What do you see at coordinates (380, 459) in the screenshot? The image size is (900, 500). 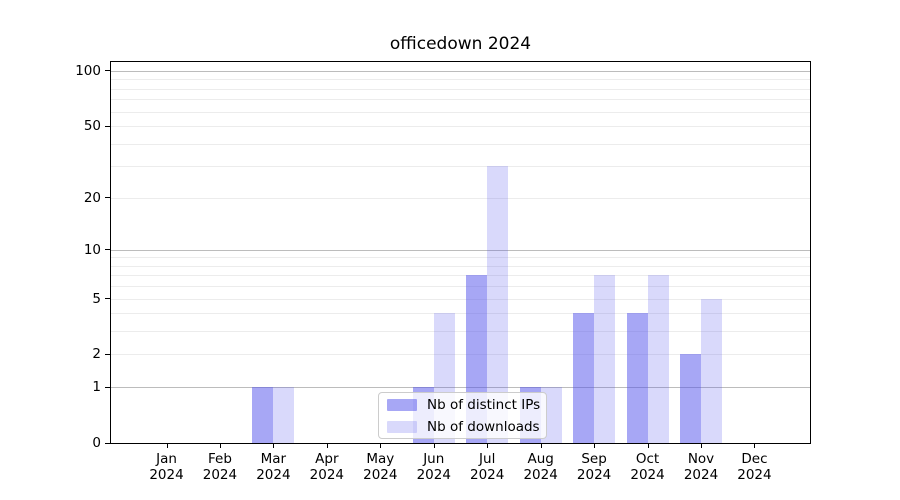 I see `x-tick-label-month: May` at bounding box center [380, 459].